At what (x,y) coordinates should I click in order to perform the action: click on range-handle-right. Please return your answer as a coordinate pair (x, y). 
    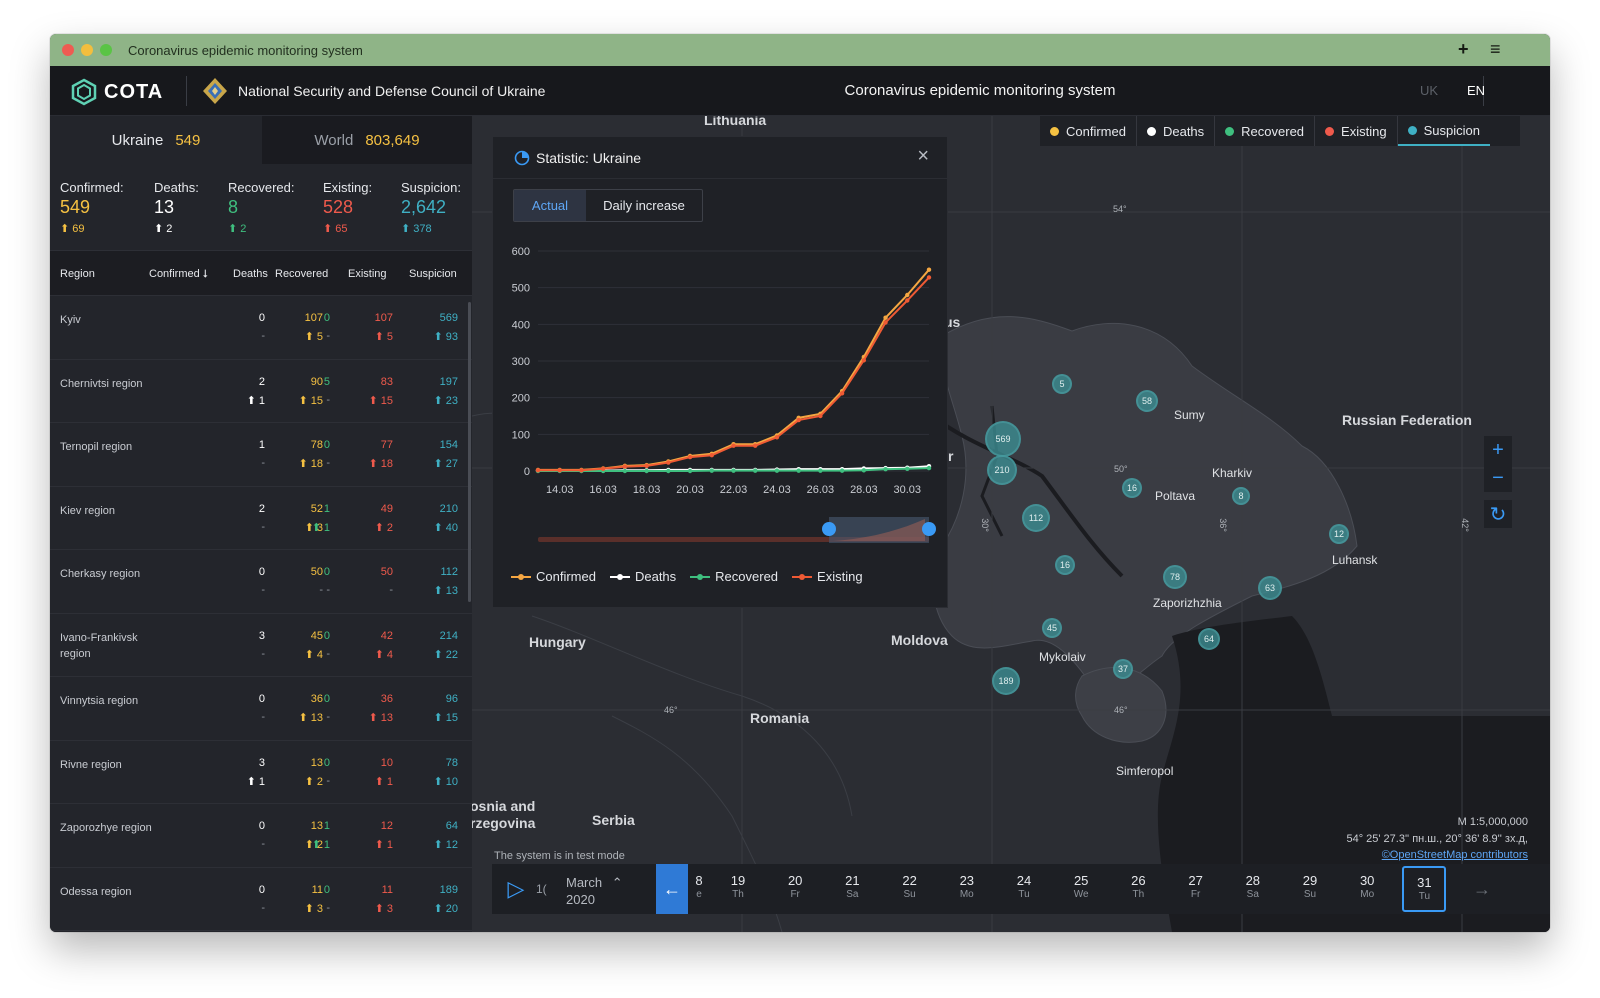
    Looking at the image, I should click on (929, 529).